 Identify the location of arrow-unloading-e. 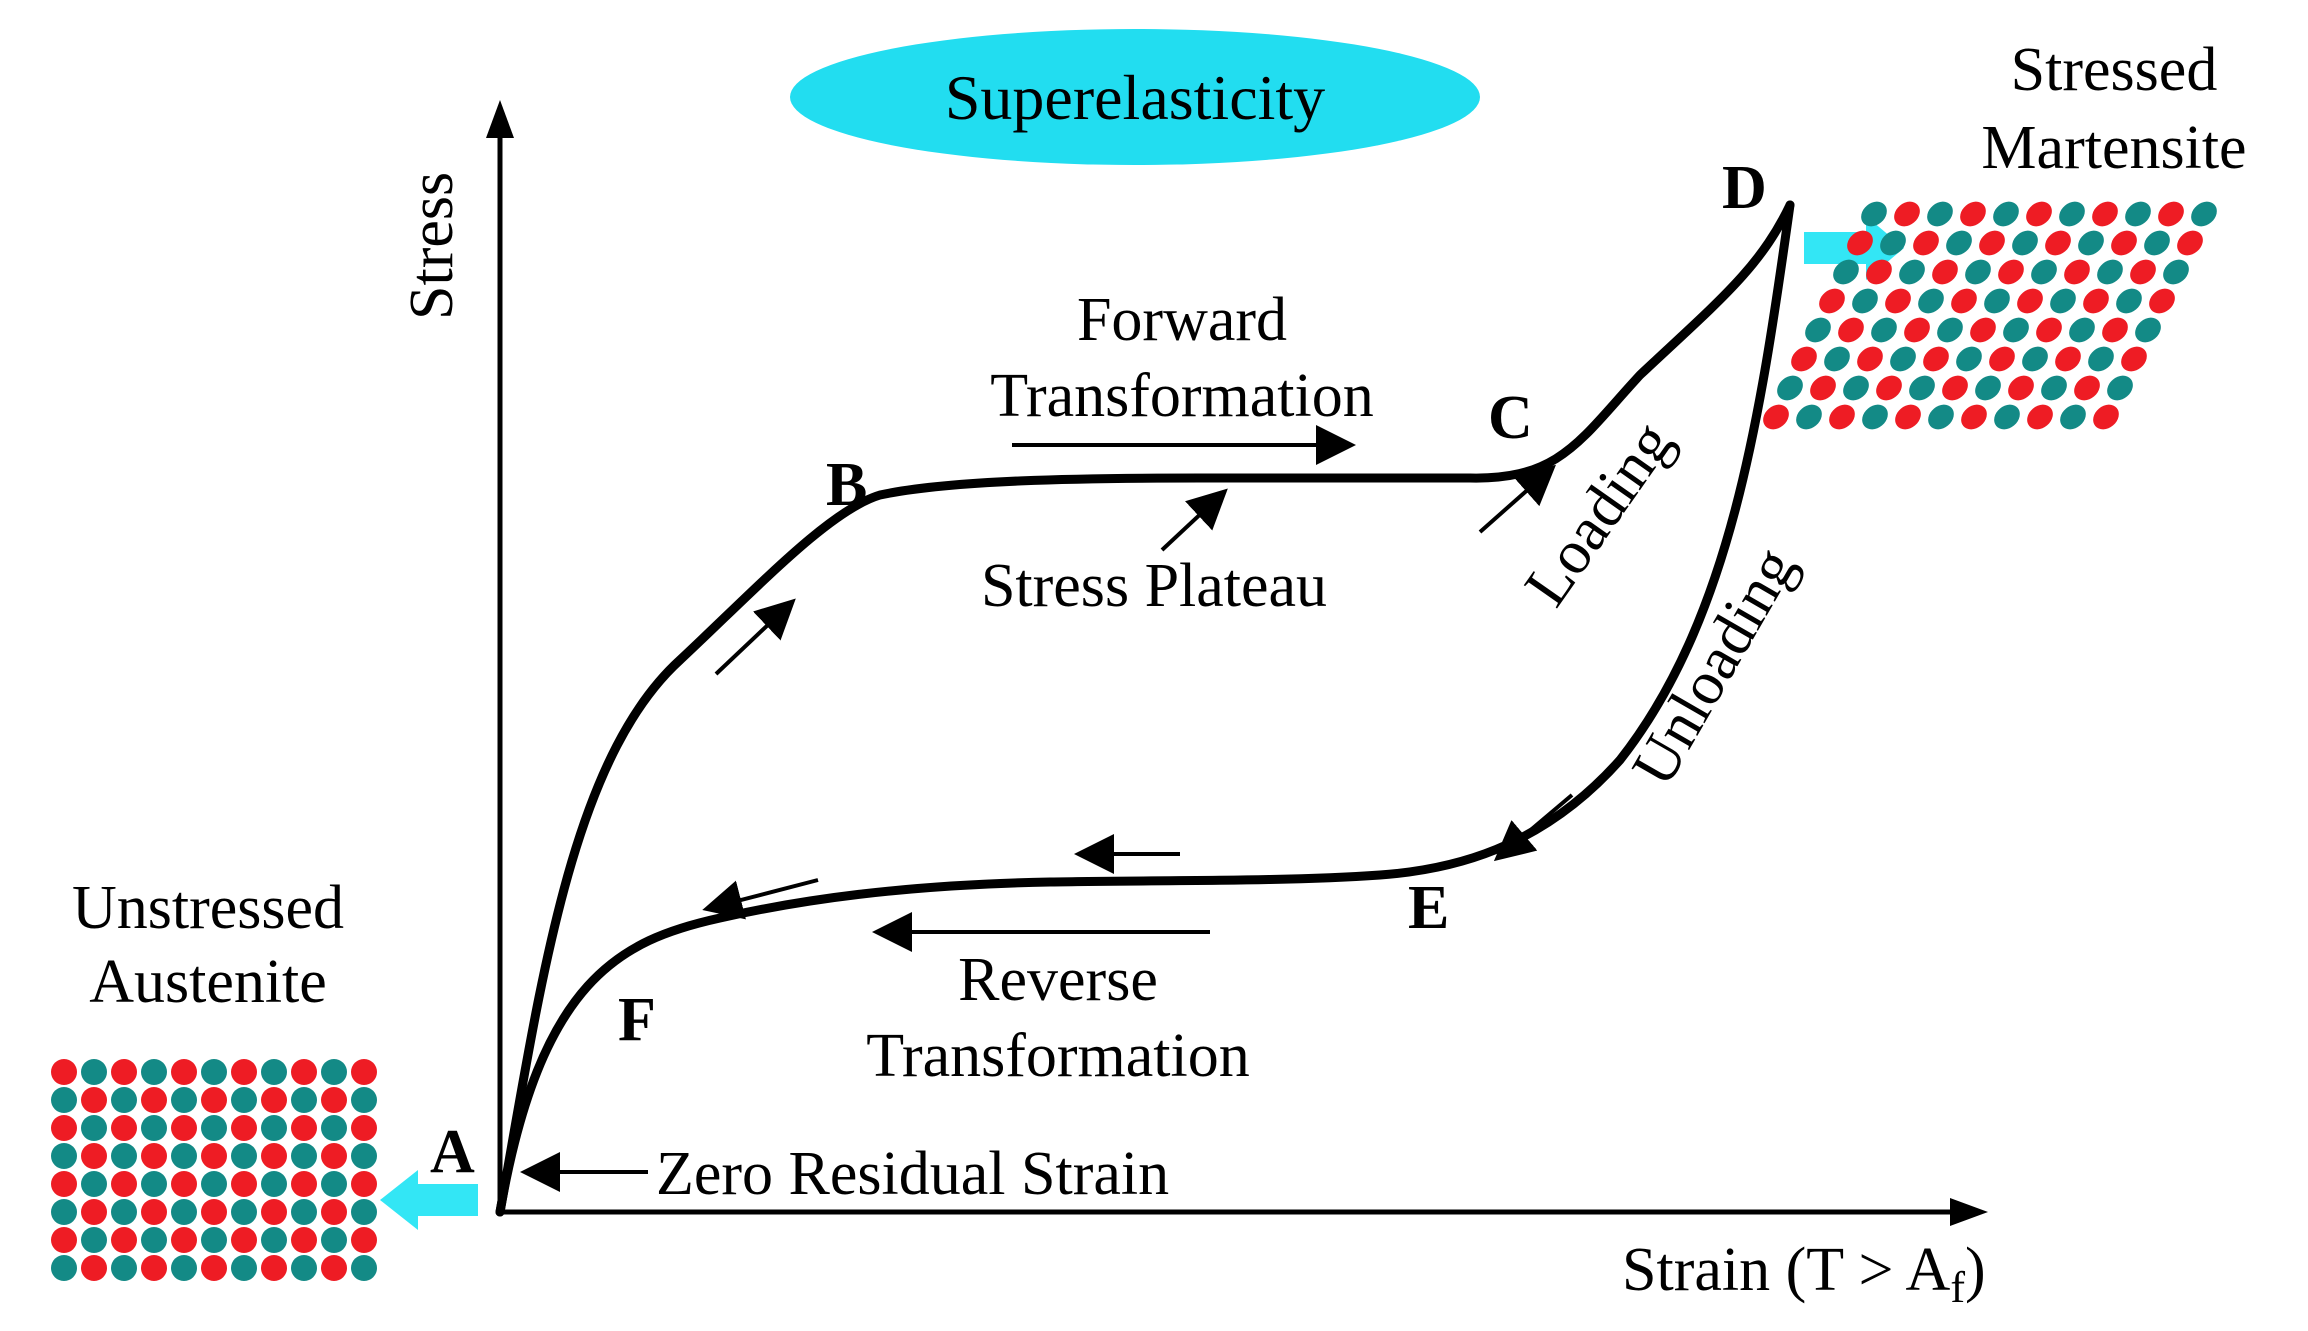
(1533, 827).